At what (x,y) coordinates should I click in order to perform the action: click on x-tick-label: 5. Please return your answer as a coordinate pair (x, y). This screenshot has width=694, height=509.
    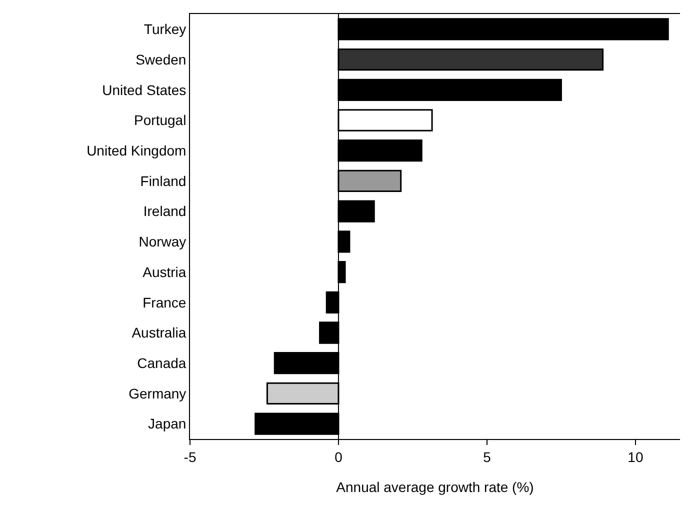
    Looking at the image, I should click on (487, 456).